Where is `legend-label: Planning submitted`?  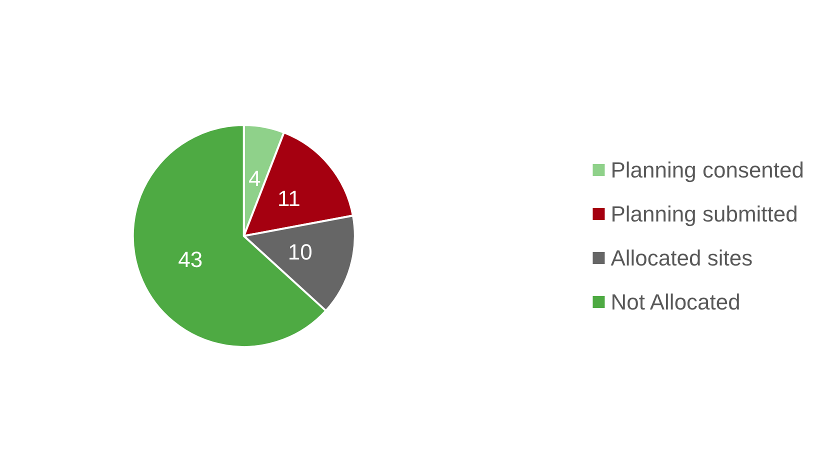
legend-label: Planning submitted is located at coordinates (704, 214).